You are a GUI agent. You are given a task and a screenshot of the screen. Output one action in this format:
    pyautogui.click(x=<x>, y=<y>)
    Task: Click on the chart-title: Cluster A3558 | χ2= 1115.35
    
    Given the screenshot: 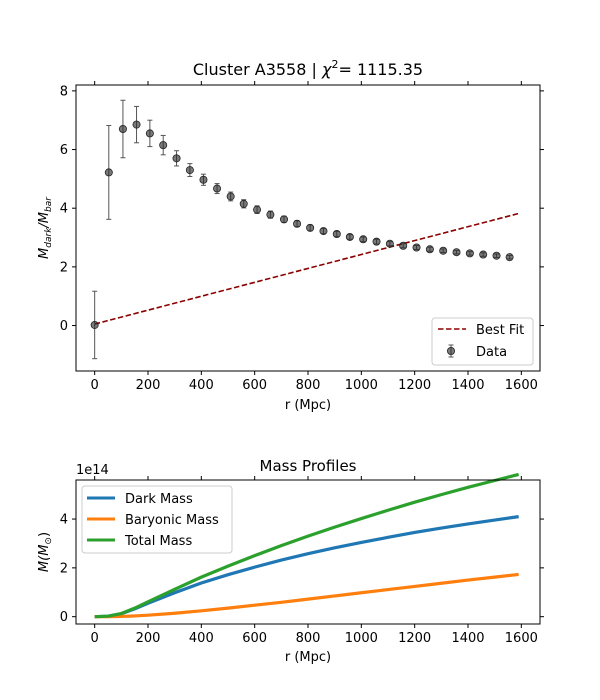 What is the action you would take?
    pyautogui.click(x=308, y=68)
    